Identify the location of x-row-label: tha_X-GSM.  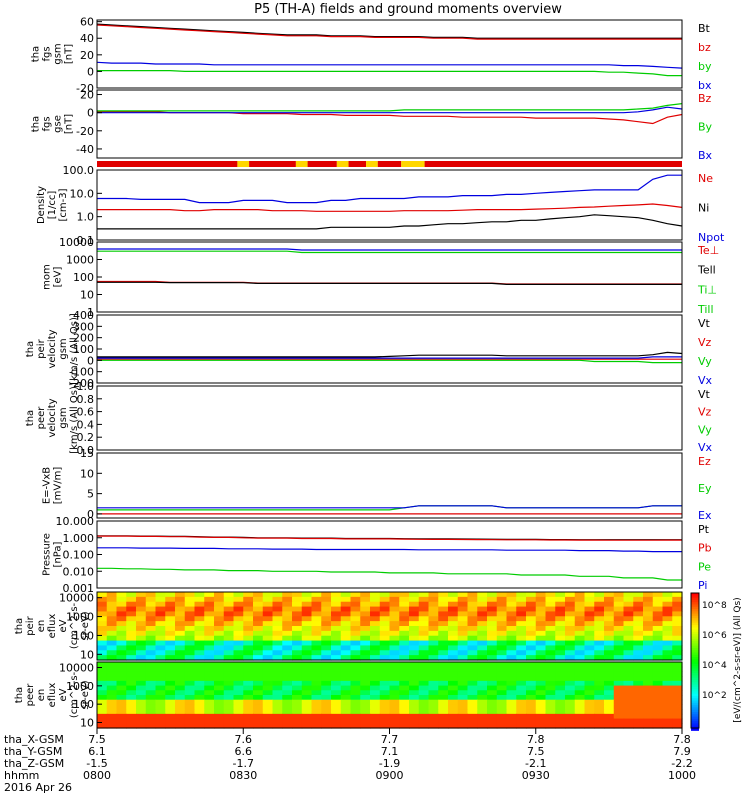
(34, 739).